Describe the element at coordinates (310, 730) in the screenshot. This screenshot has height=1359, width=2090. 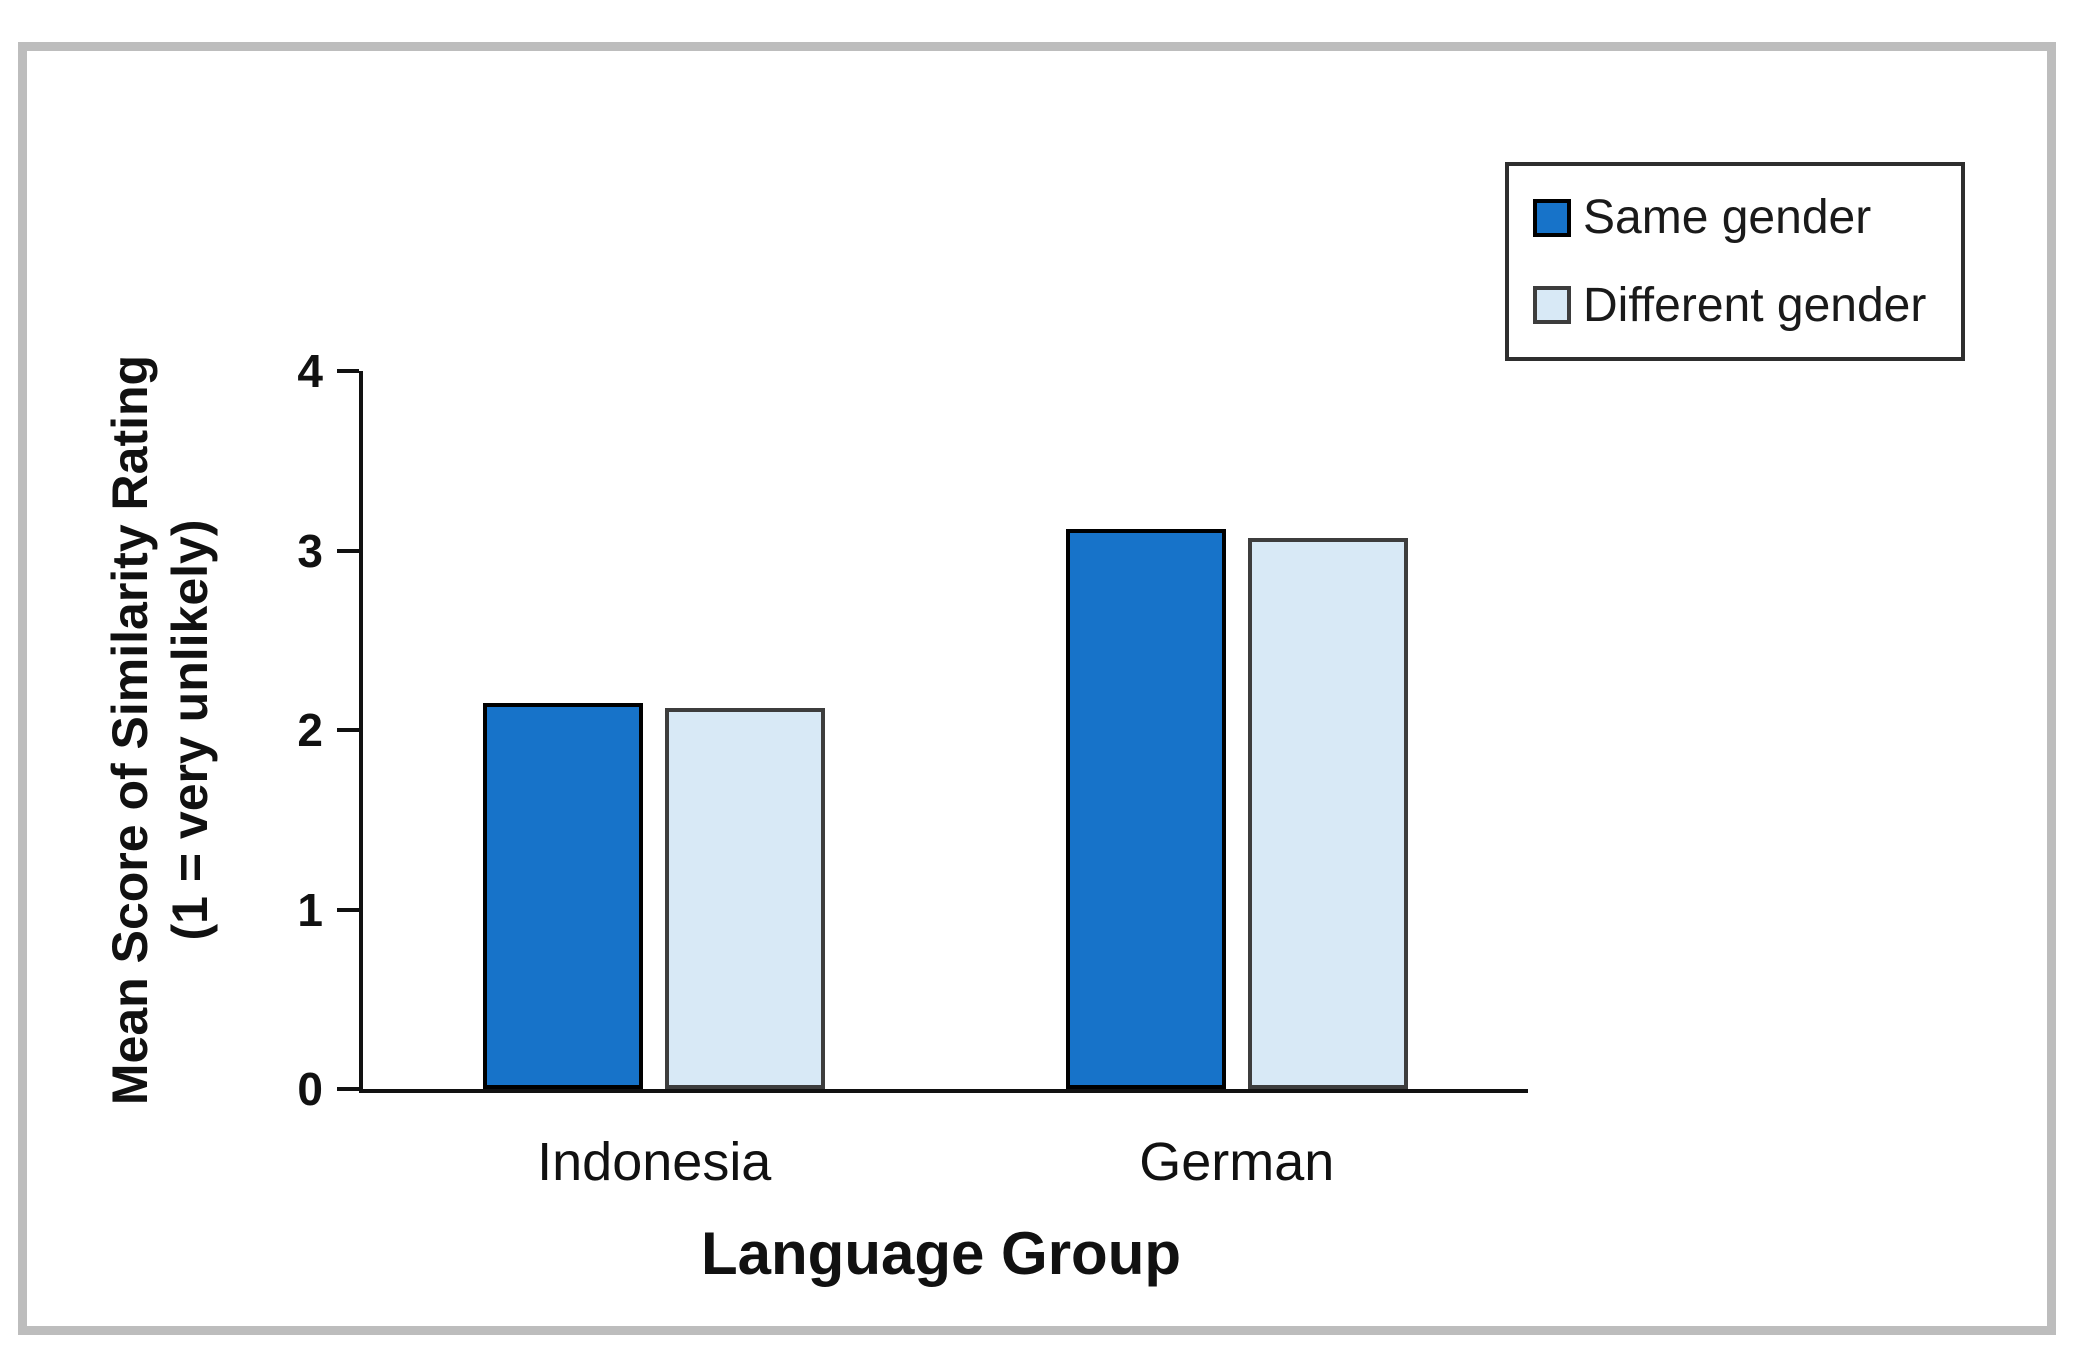
I see `y-tick-label-2: 2` at that location.